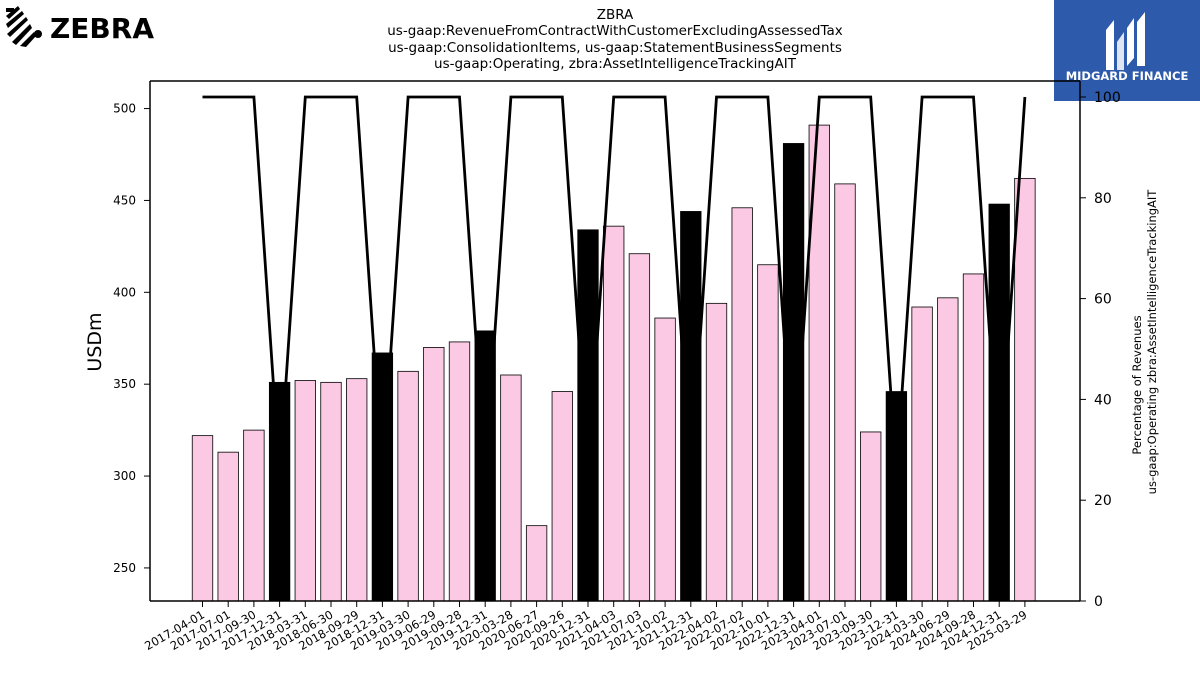 The width and height of the screenshot is (1200, 675). I want to click on zebra-head-icon, so click(24, 26).